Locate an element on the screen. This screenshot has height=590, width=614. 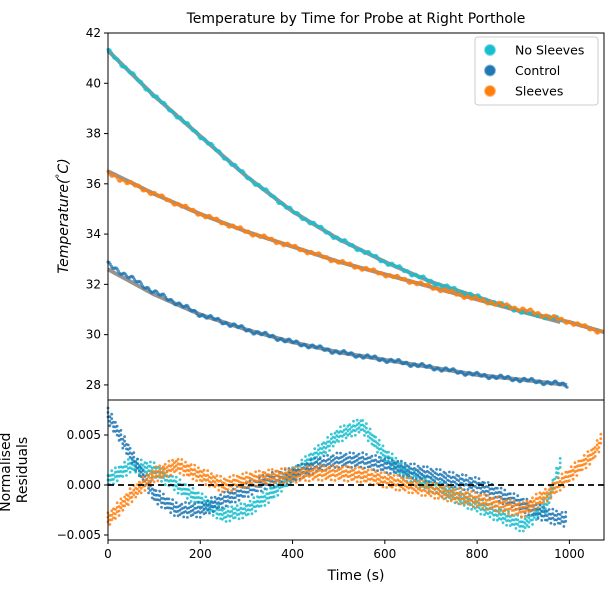
legend: No Sleeves Control Sleeves is located at coordinates (536, 71).